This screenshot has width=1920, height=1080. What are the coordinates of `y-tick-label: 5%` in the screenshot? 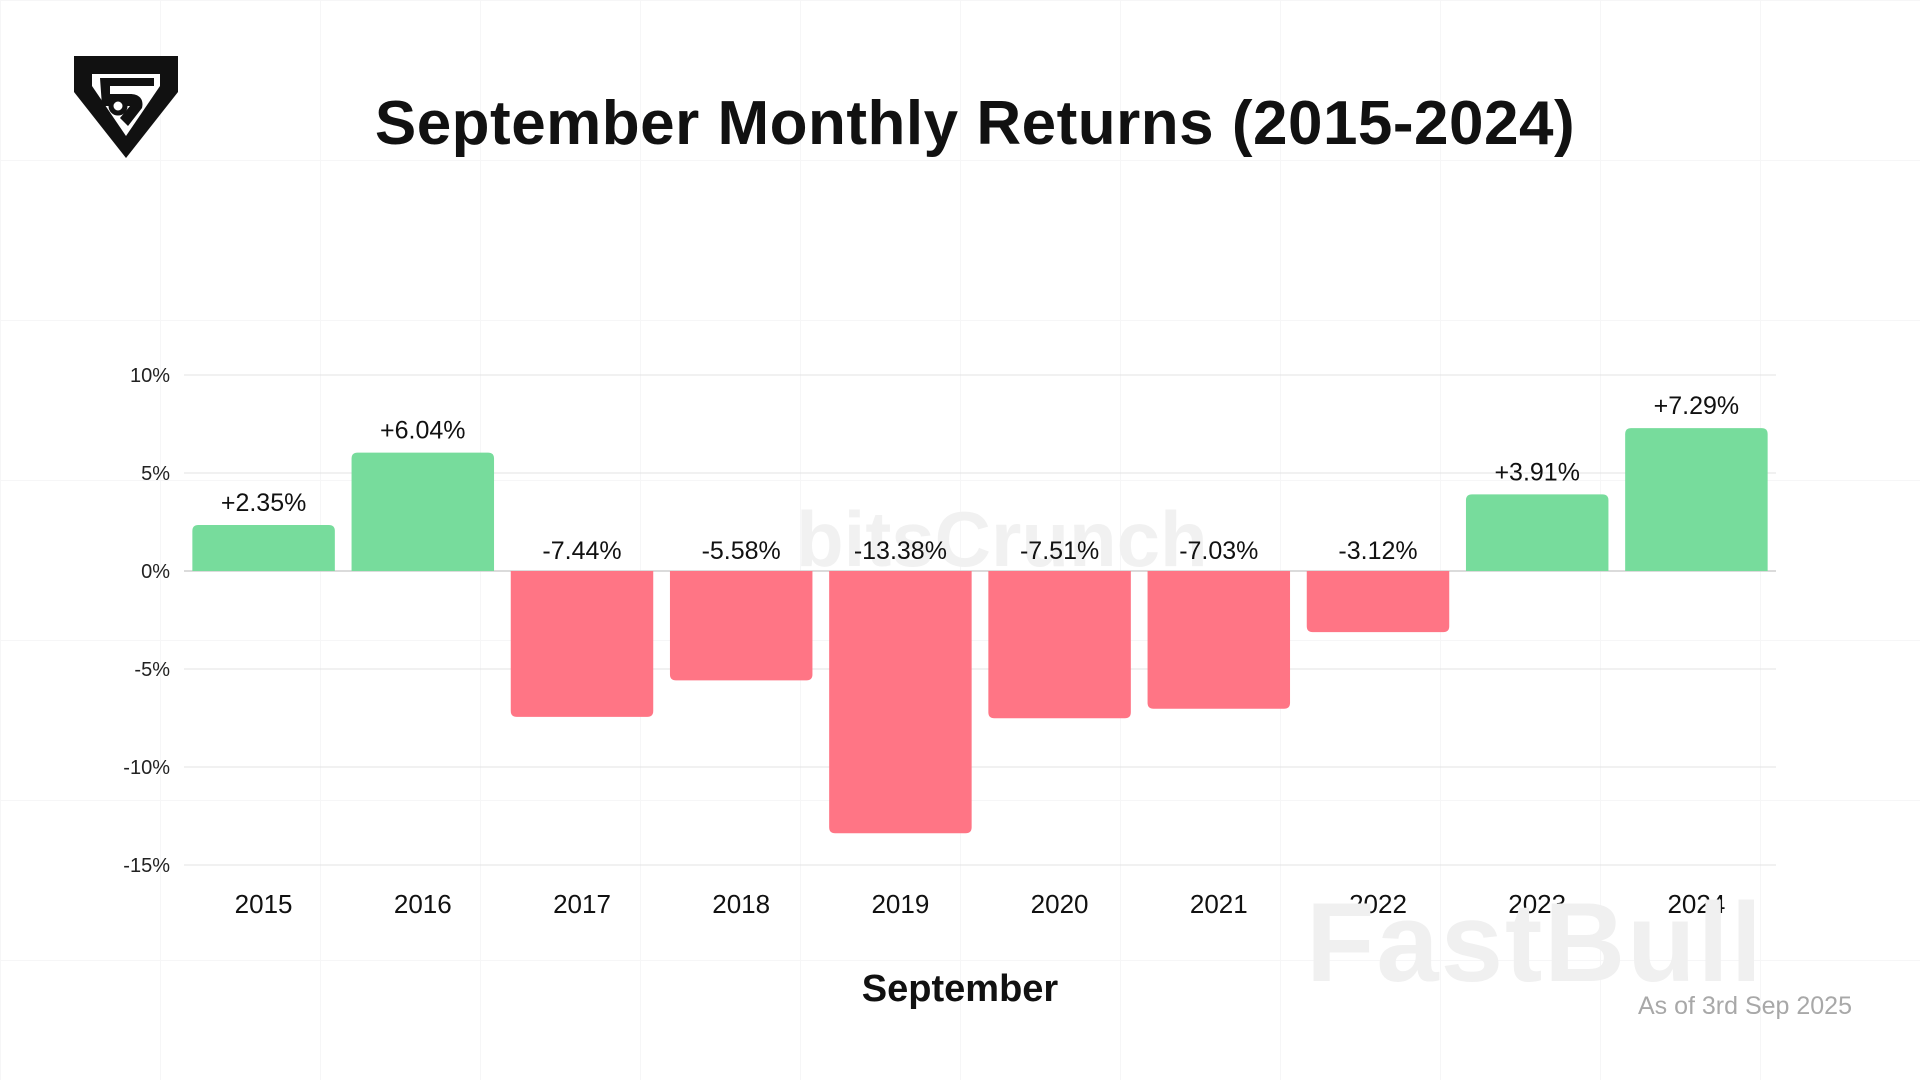 It's located at (155, 474).